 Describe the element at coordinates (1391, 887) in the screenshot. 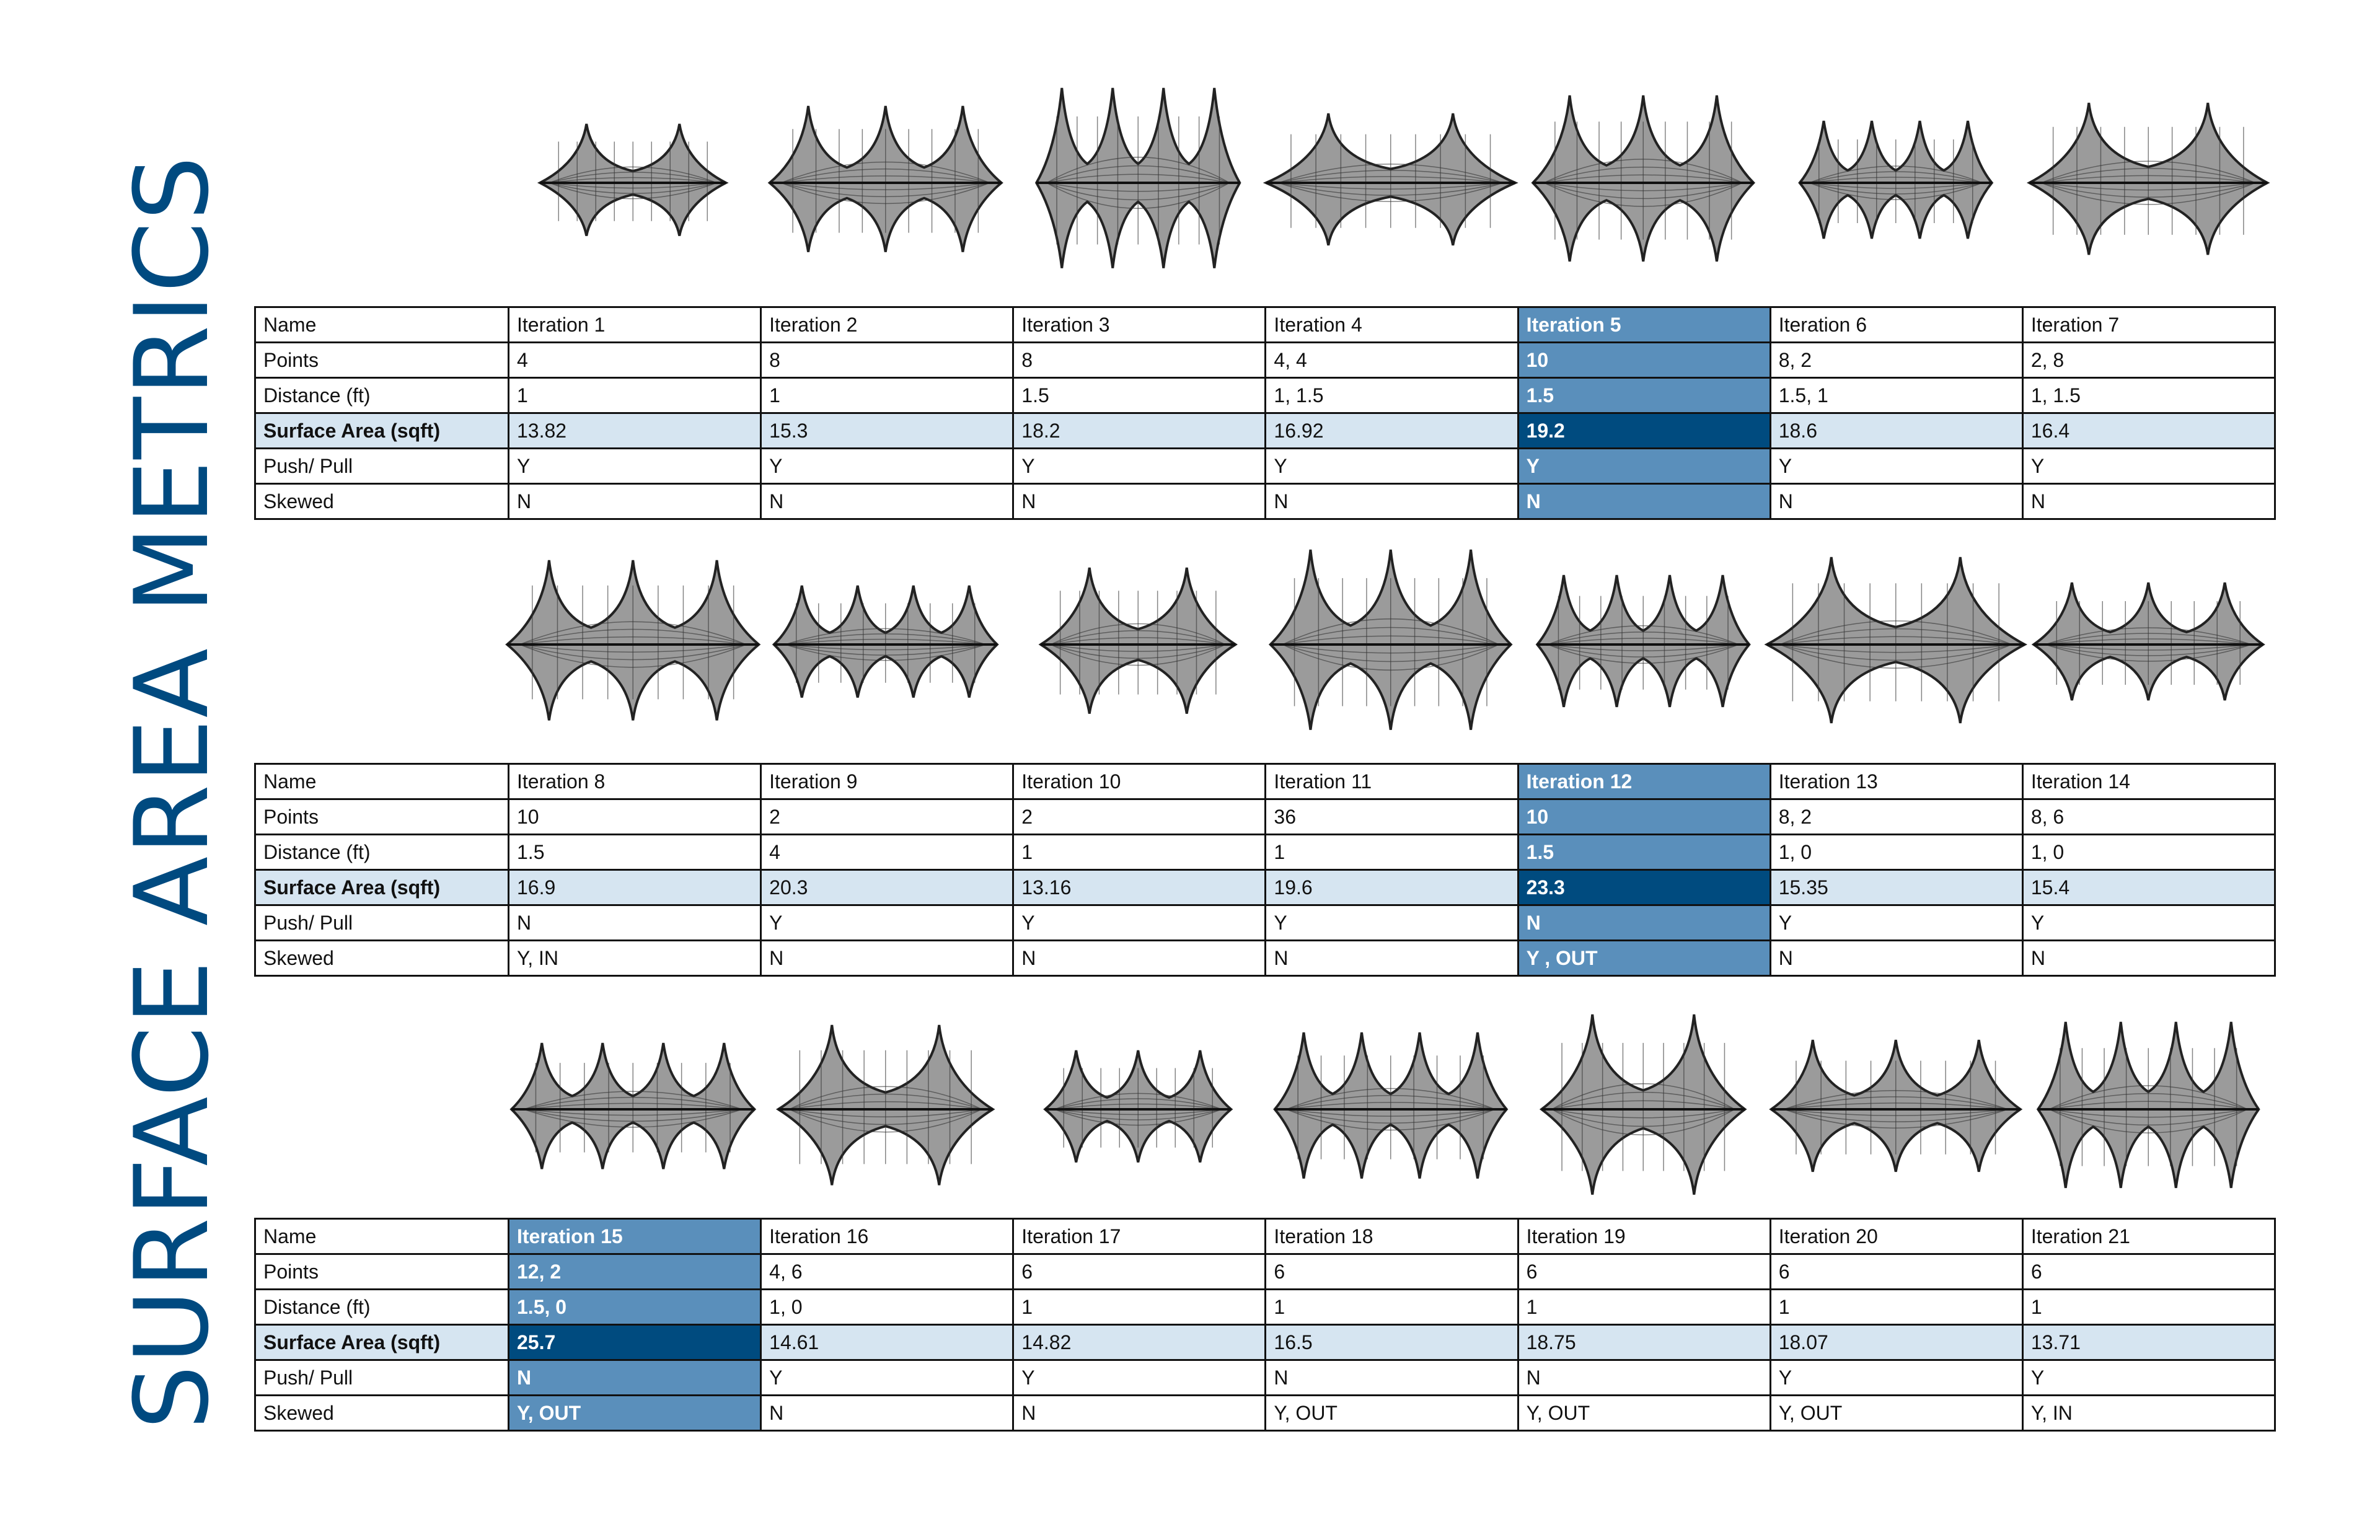

I see `table-cell: 19.6` at that location.